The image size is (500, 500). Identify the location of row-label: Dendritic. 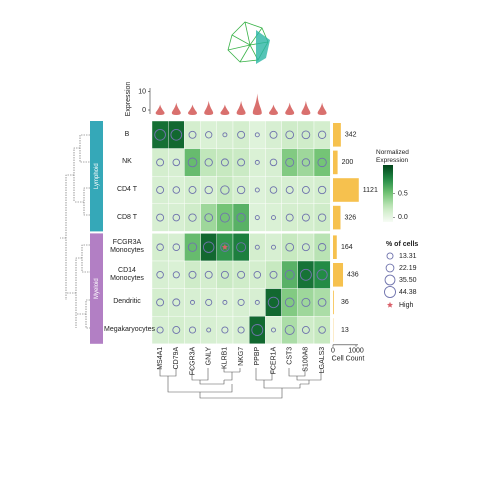
(127, 302).